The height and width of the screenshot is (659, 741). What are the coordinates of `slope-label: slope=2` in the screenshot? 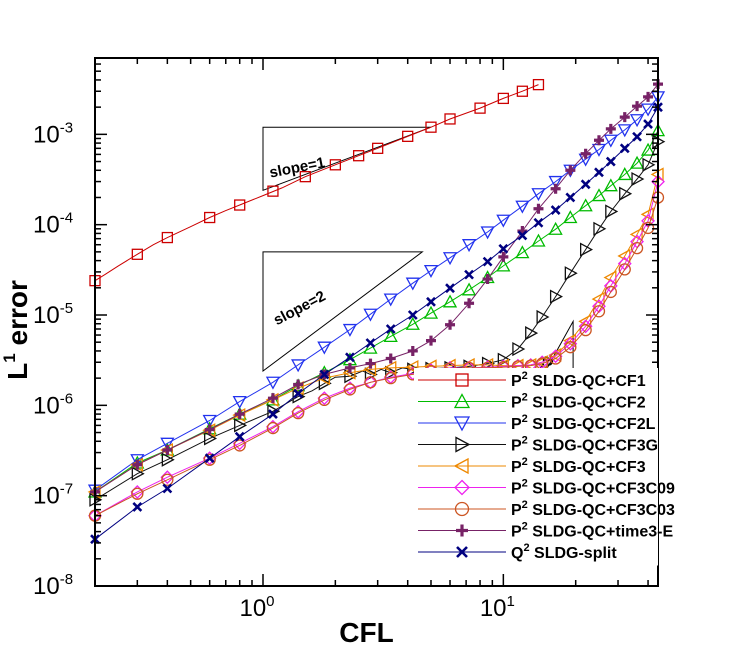 It's located at (300, 308).